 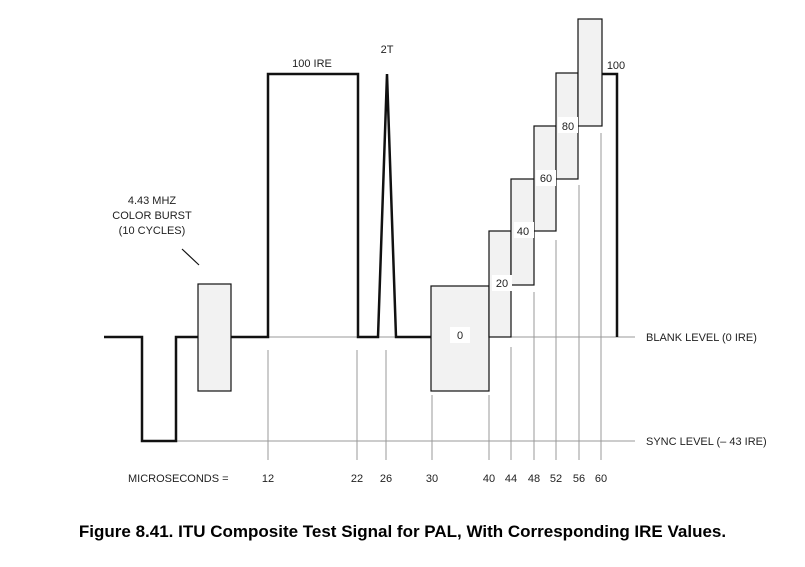 I want to click on ire100-label: 100 IRE, so click(x=312, y=64).